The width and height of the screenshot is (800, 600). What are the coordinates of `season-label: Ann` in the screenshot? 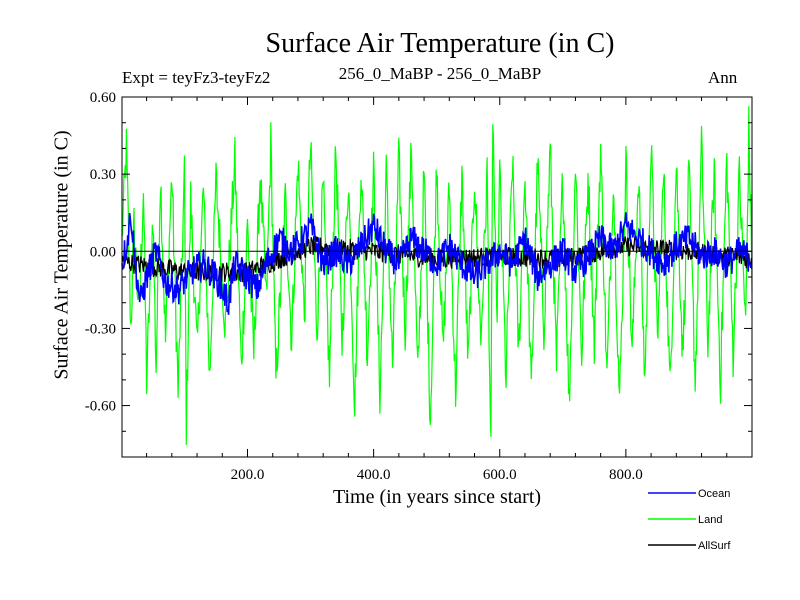 It's located at (723, 77).